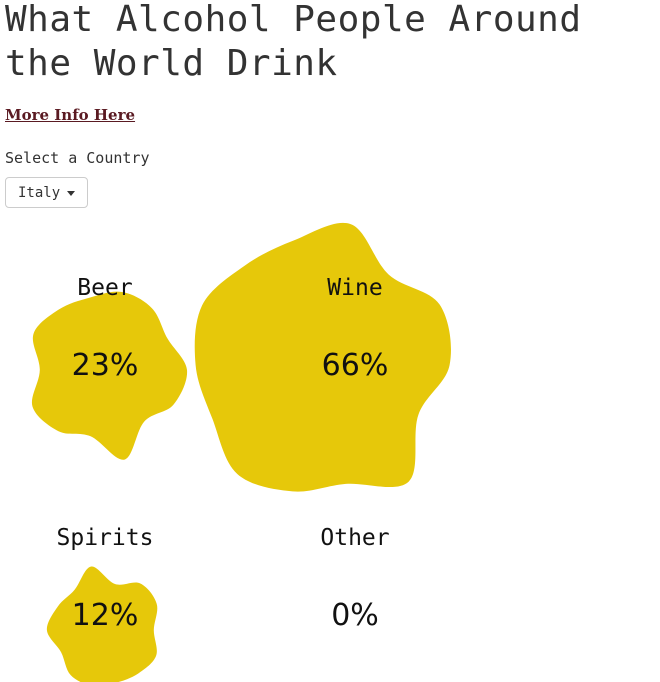  What do you see at coordinates (354, 288) in the screenshot?
I see `category-label-wine: Wine` at bounding box center [354, 288].